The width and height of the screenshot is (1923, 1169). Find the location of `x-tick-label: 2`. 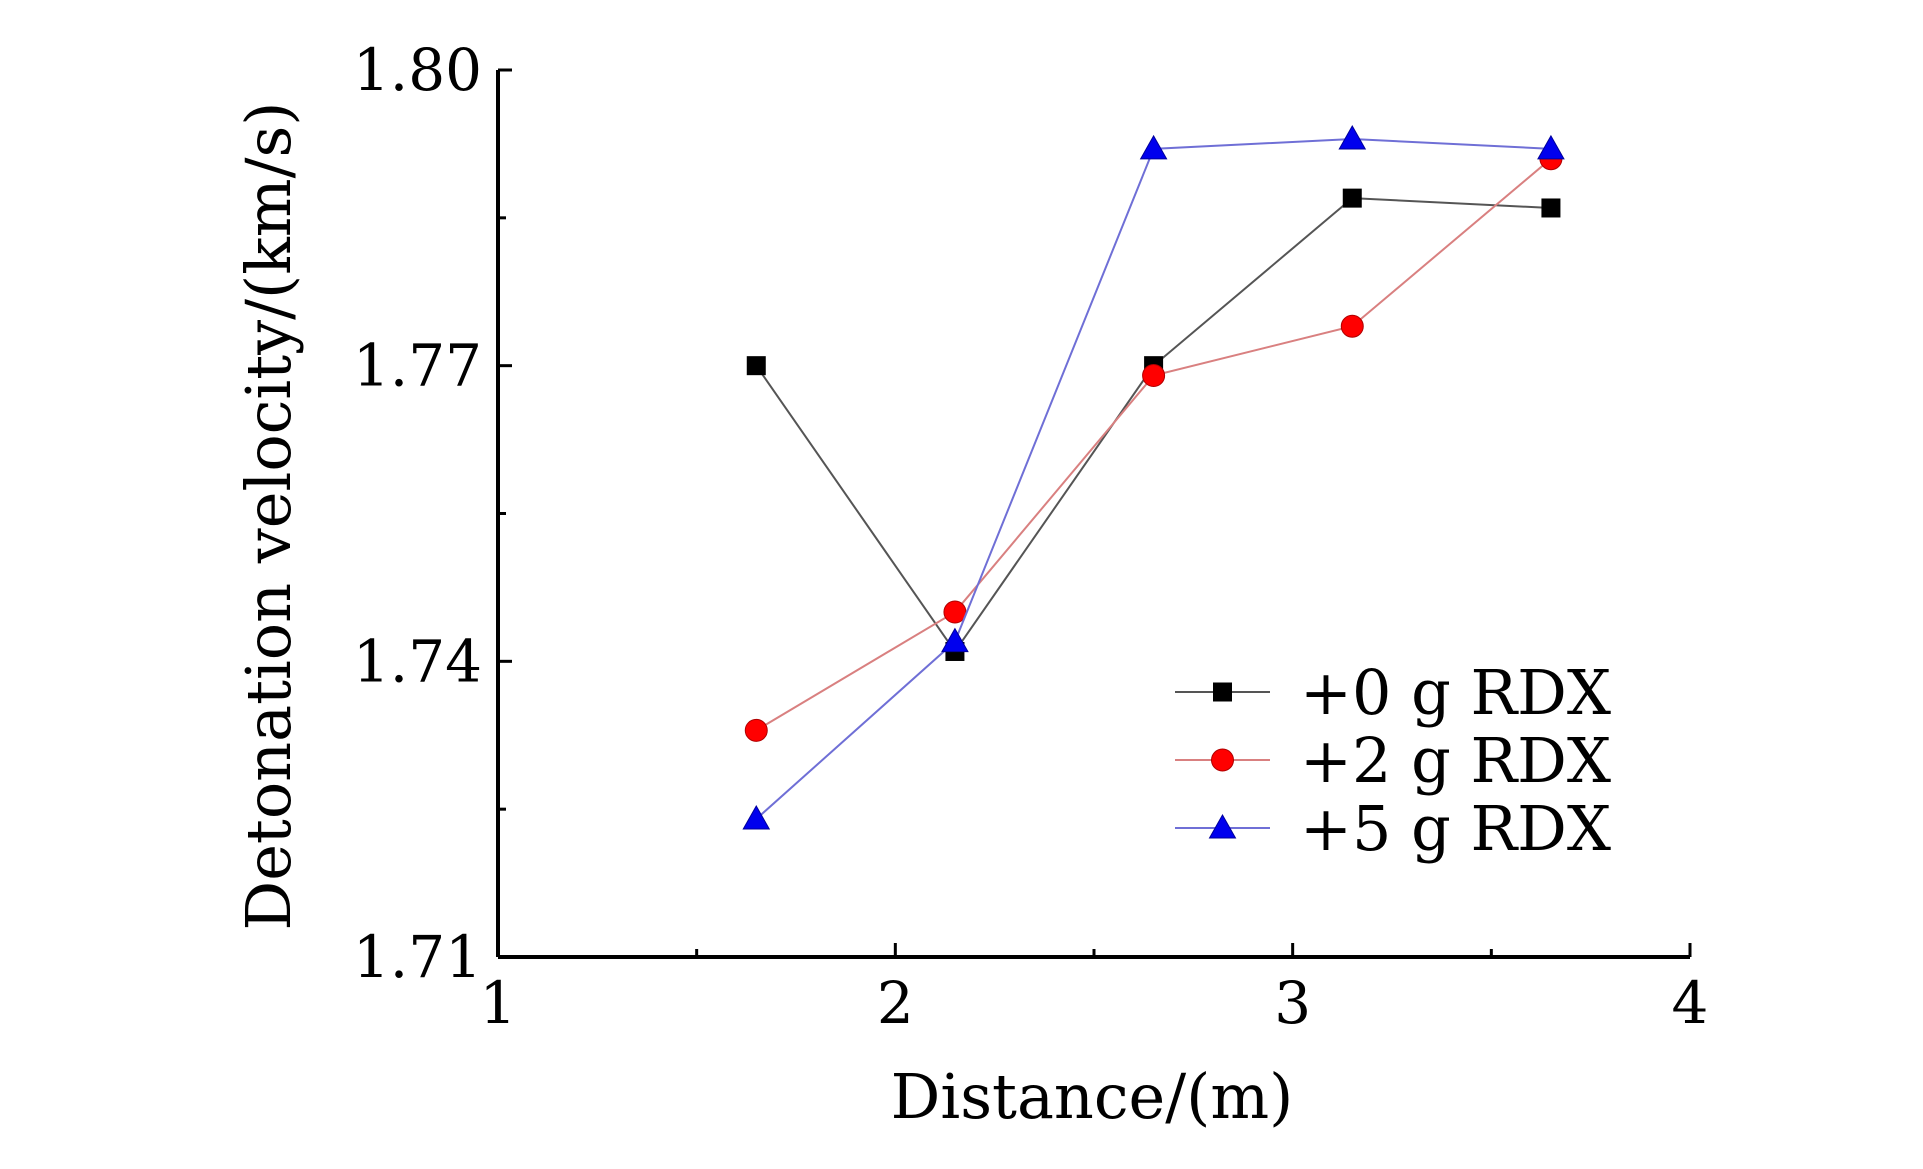

x-tick-label: 2 is located at coordinates (895, 1003).